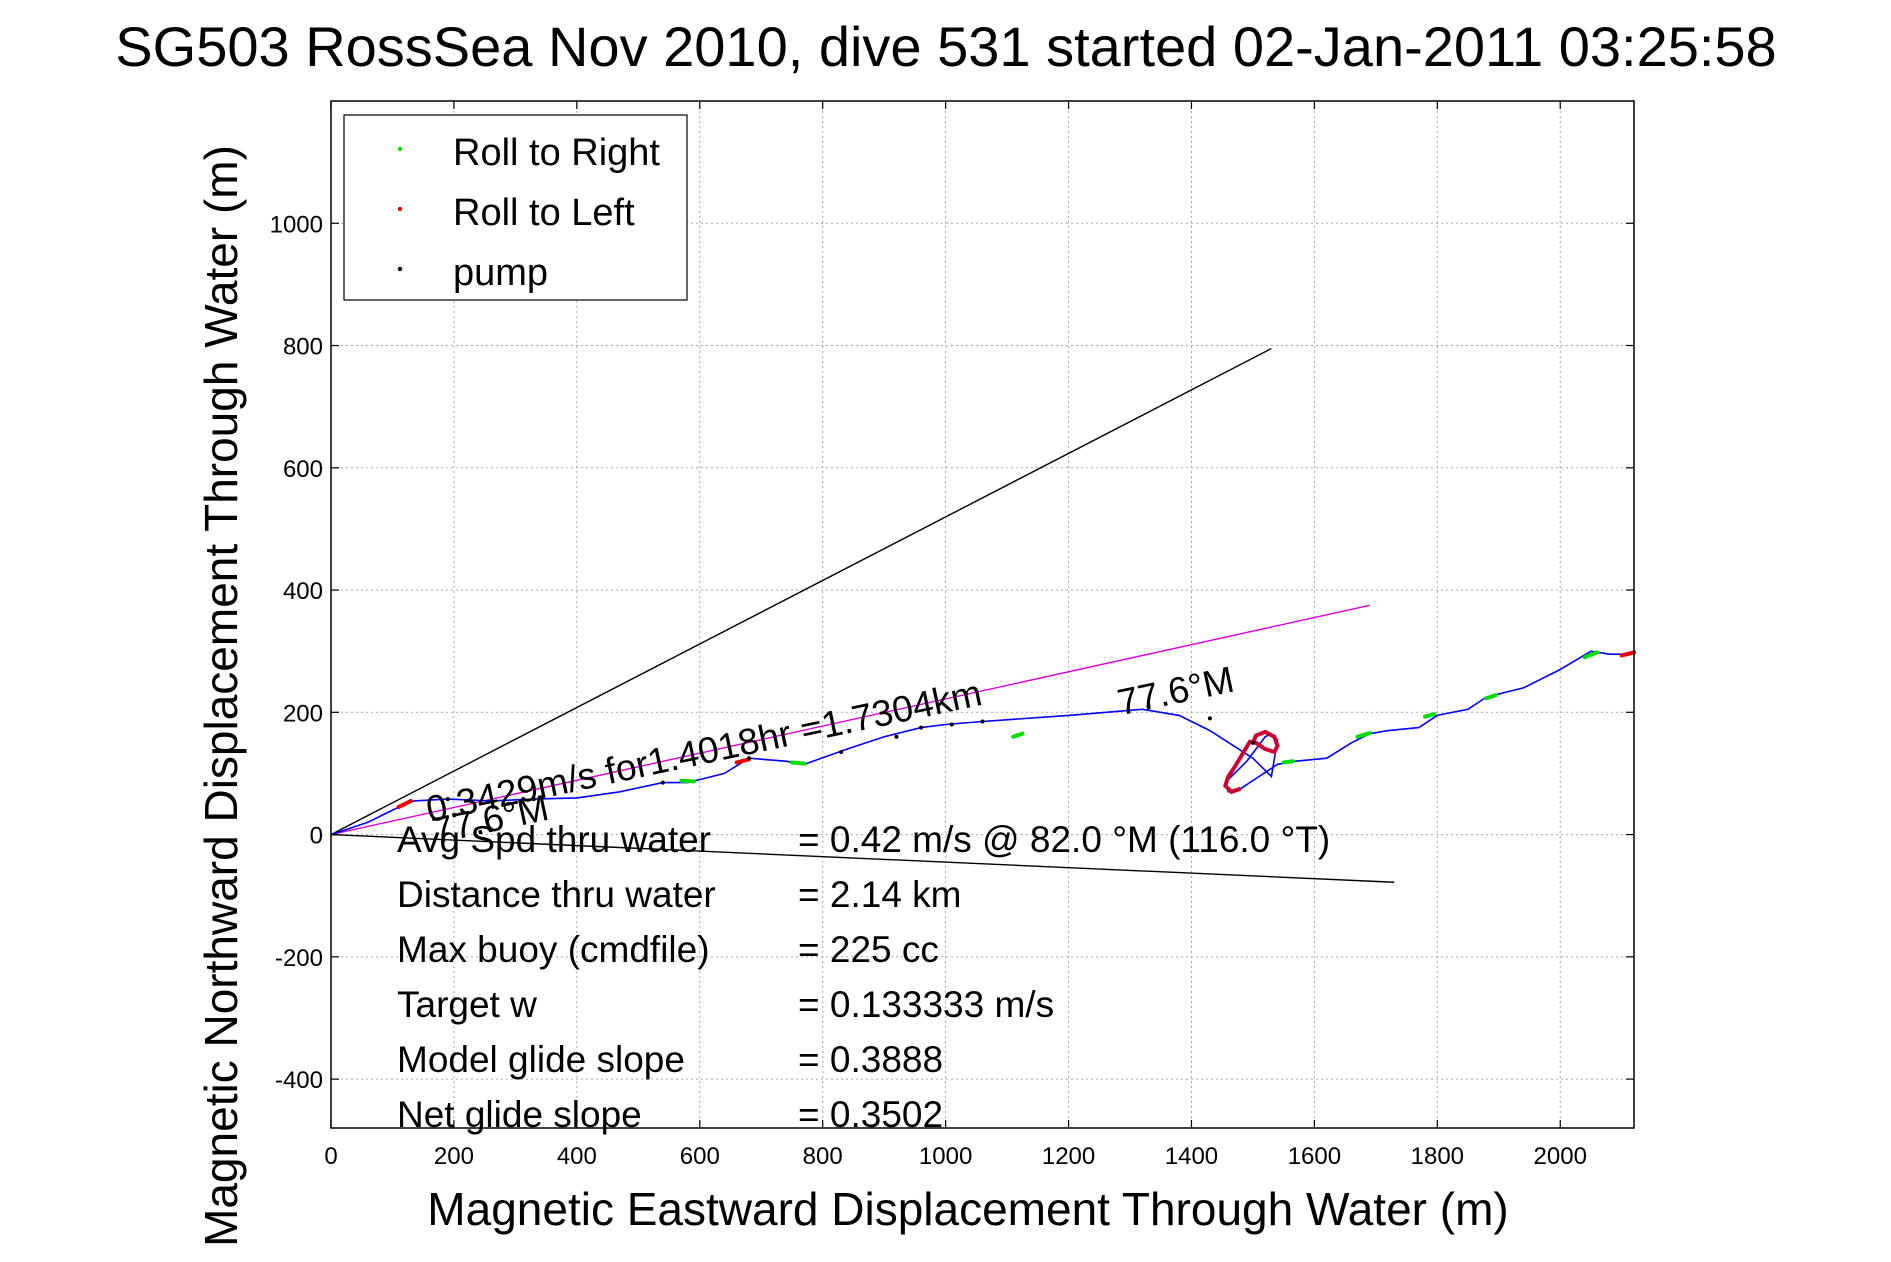 This screenshot has width=1891, height=1262. I want to click on x-tick-label: 2000, so click(1560, 1156).